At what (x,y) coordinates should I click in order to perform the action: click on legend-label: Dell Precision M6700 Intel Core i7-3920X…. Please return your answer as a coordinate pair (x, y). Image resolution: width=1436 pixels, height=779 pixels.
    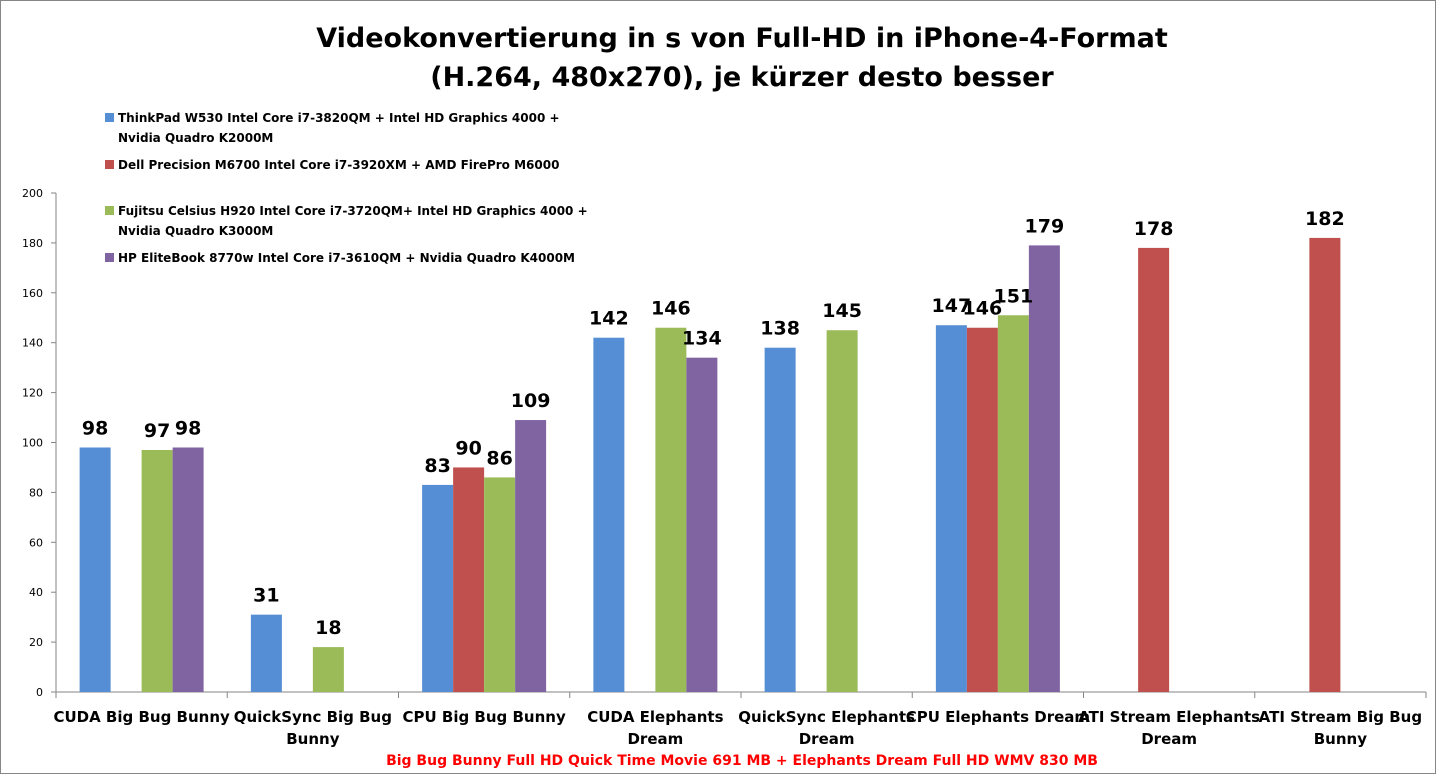
    Looking at the image, I should click on (338, 165).